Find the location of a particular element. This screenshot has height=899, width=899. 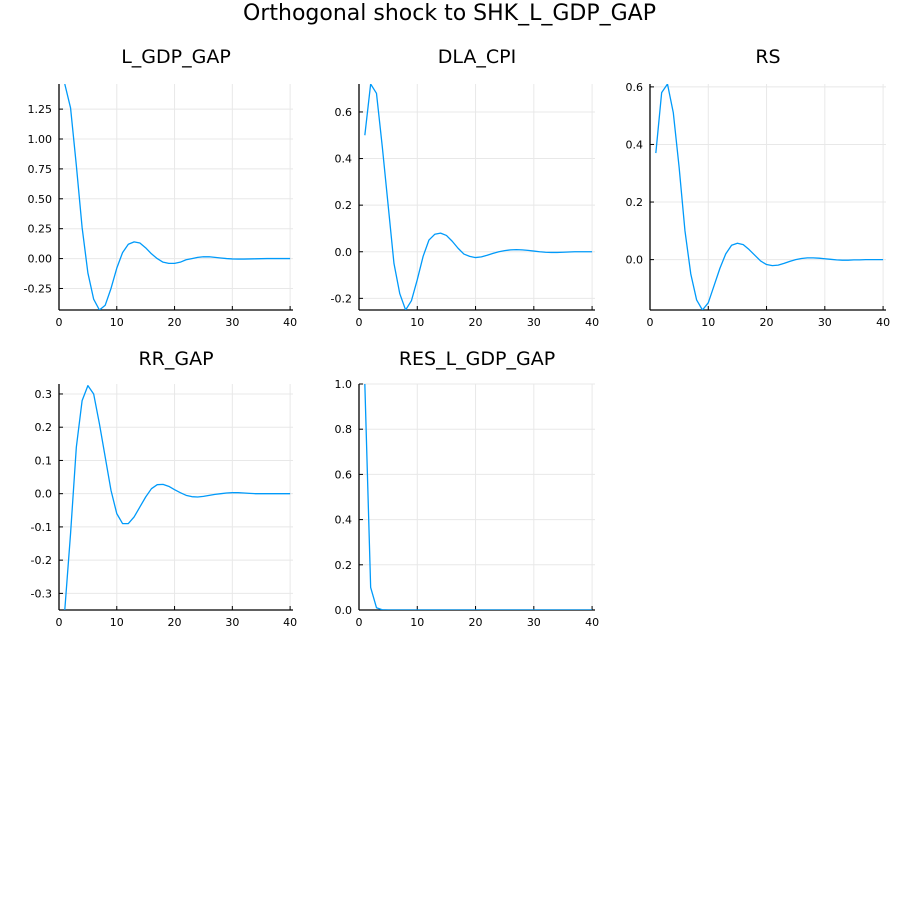

y-tick-label: -0.3 is located at coordinates (41, 593).